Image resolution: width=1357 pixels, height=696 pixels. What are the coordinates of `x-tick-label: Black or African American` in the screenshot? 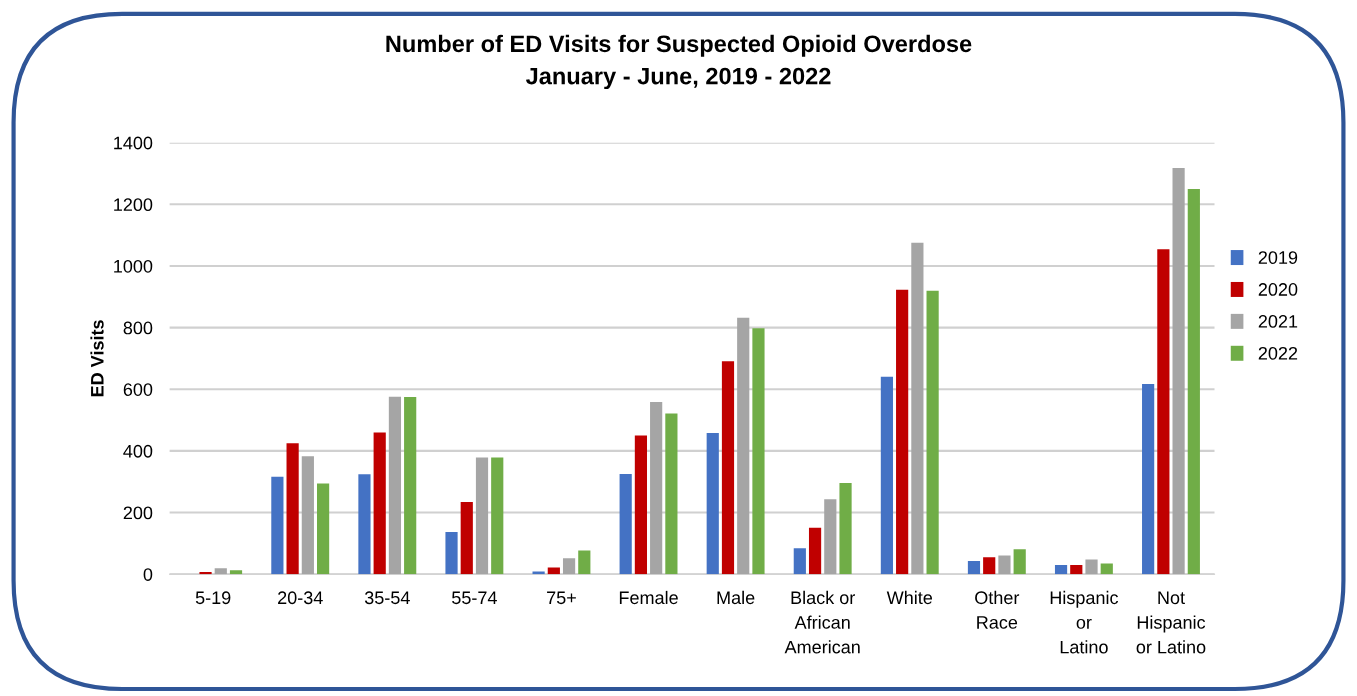 It's located at (822, 622).